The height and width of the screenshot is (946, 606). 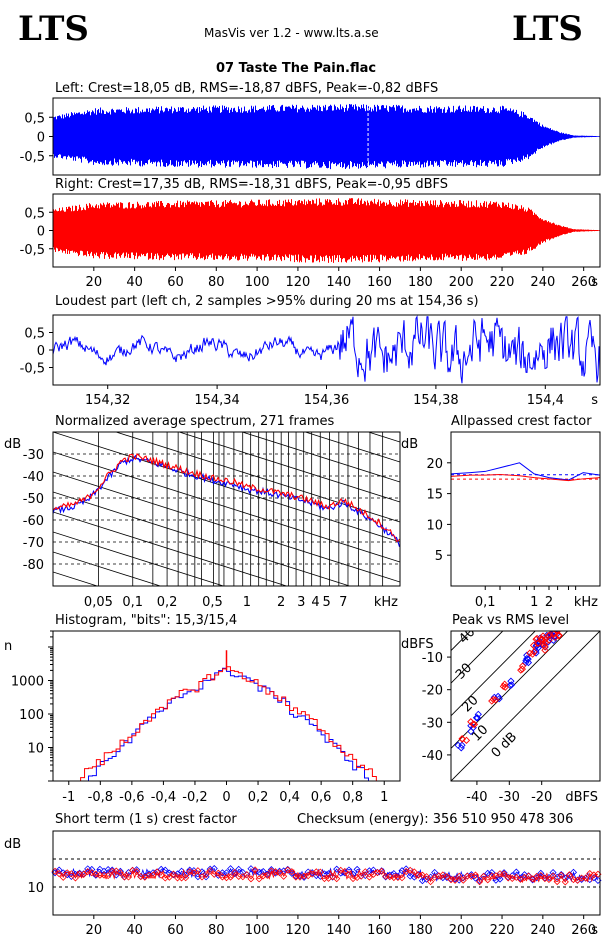 What do you see at coordinates (434, 495) in the screenshot?
I see `allpass-y-tick-label: 15` at bounding box center [434, 495].